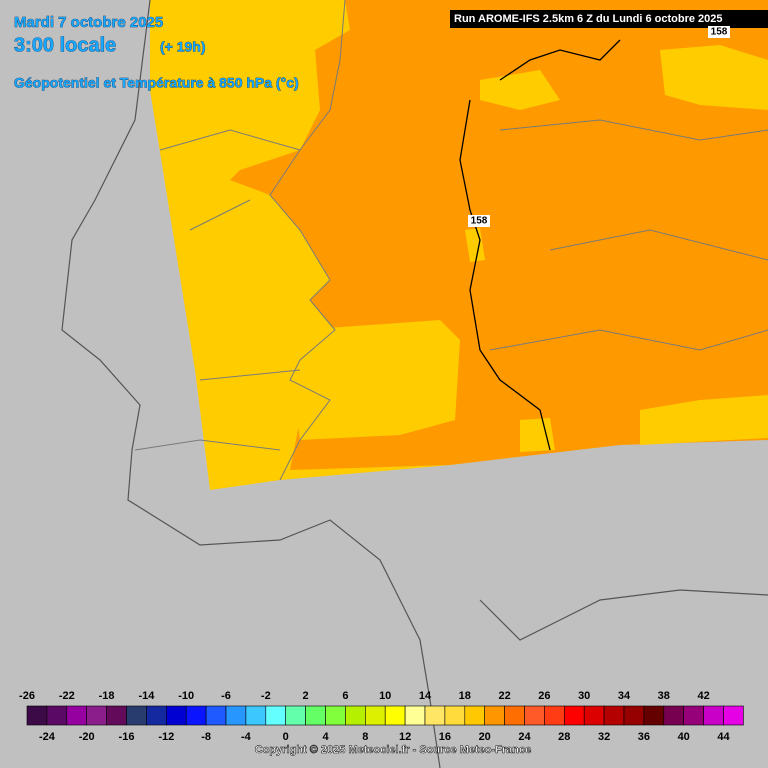 This screenshot has height=768, width=768. What do you see at coordinates (664, 696) in the screenshot?
I see `legend-label: 38` at bounding box center [664, 696].